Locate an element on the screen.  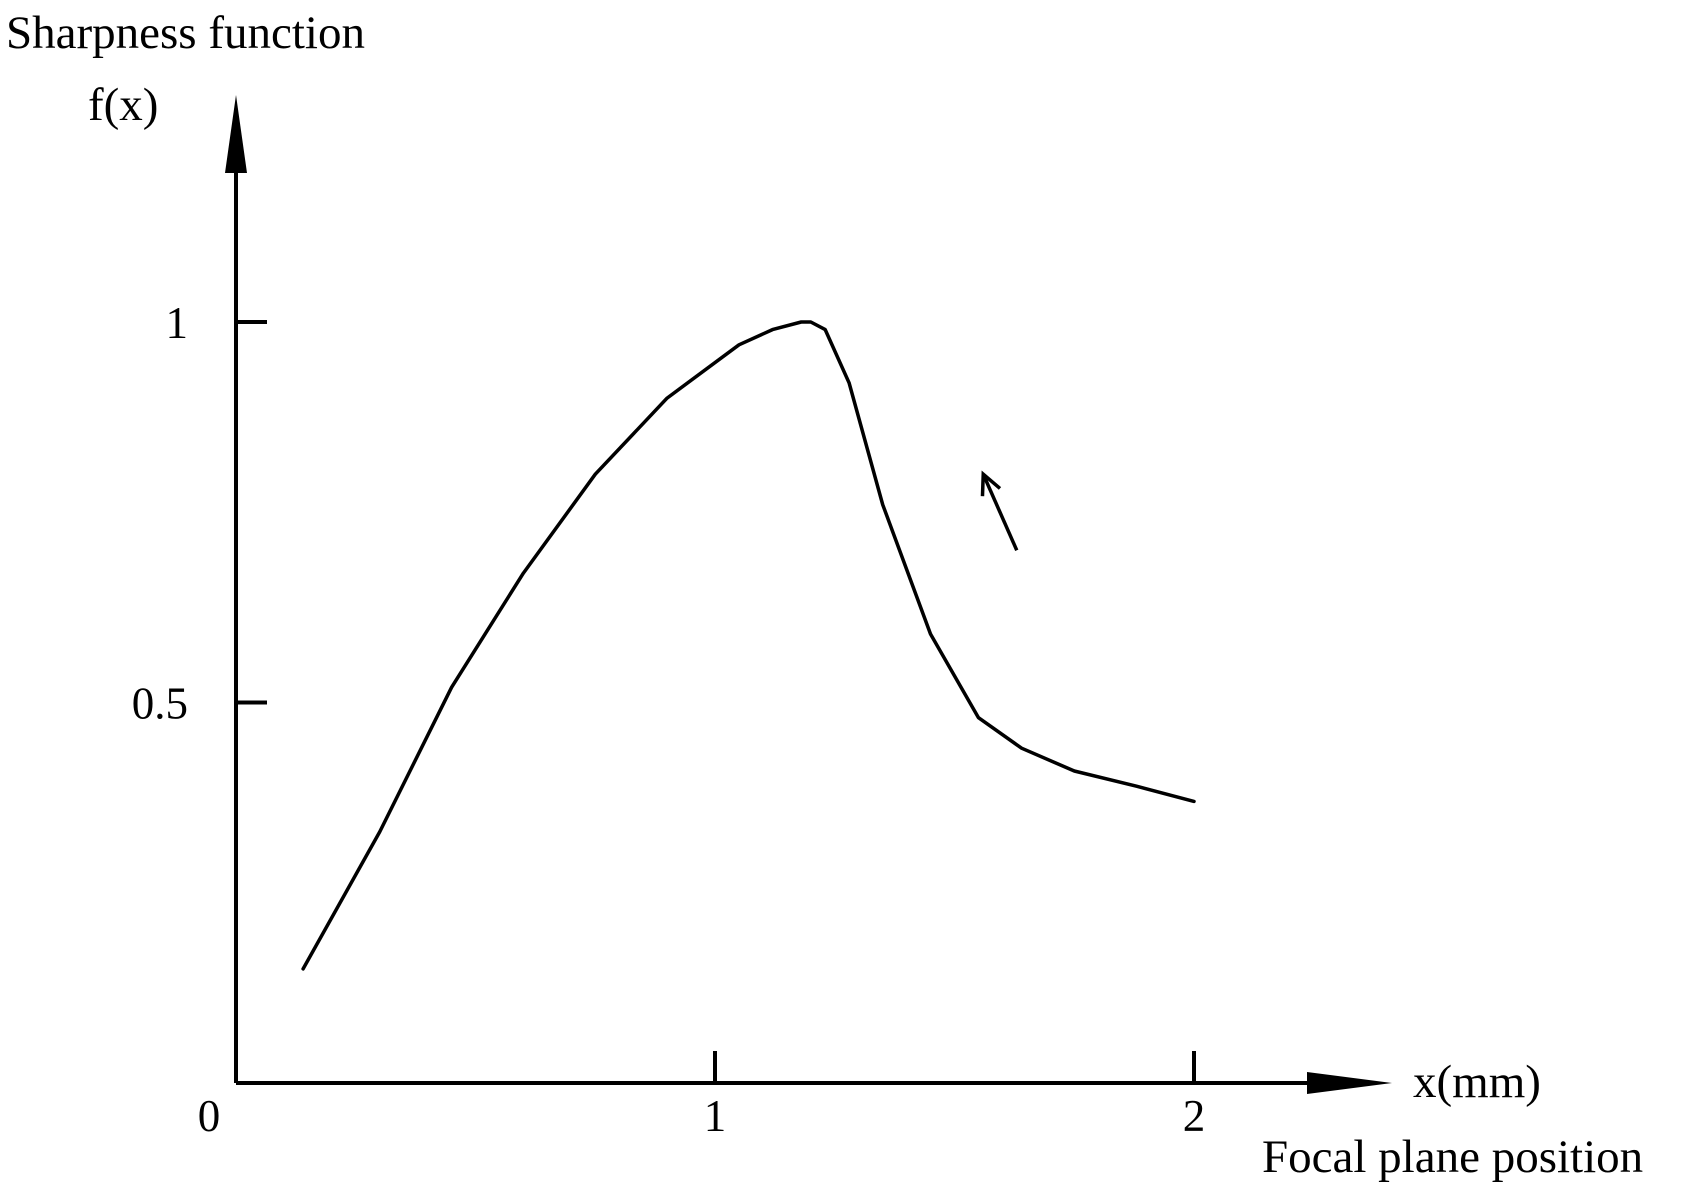
annotation-arrow is located at coordinates (999, 511).